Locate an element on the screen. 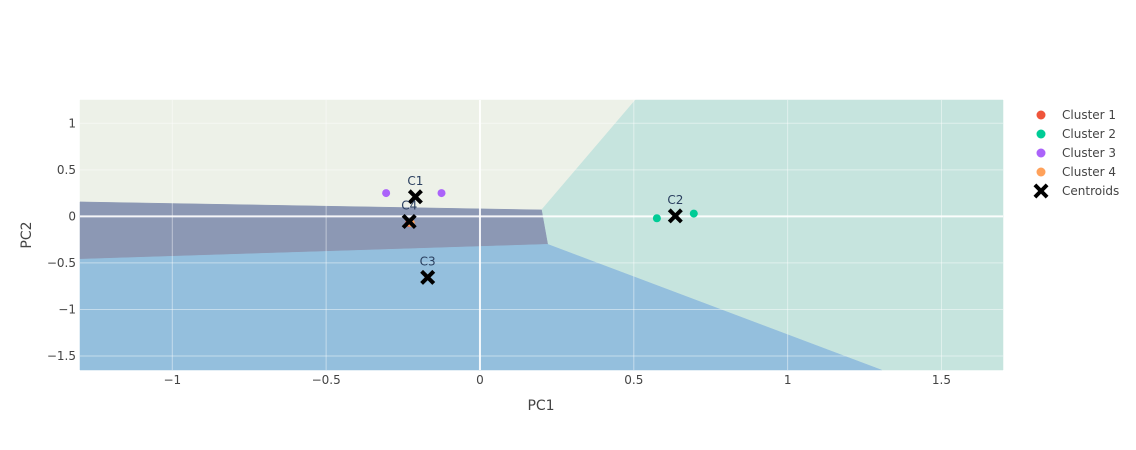 Image resolution: width=1136 pixels, height=450 pixels. legend-item-cluster-4: Cluster 4 is located at coordinates (1076, 172).